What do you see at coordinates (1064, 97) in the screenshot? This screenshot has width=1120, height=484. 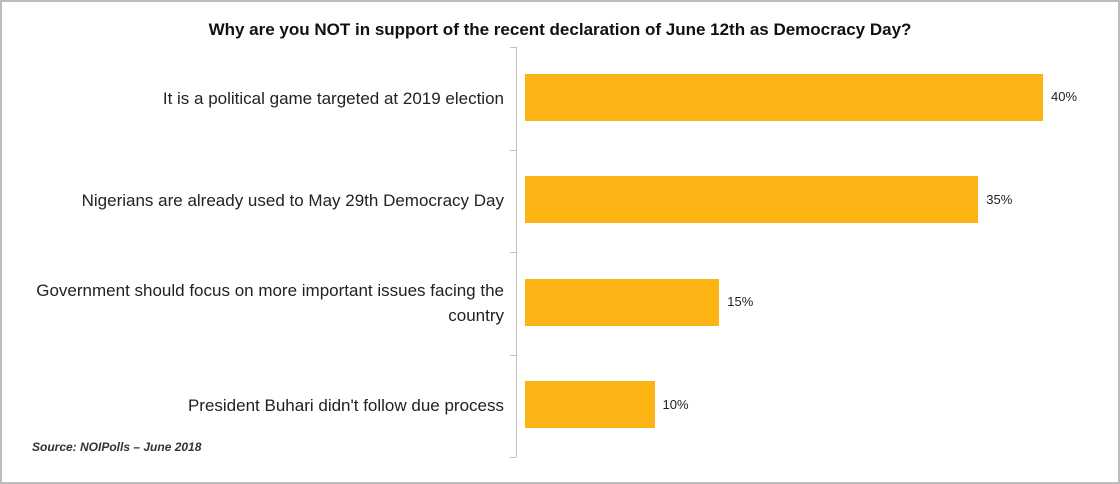 I see `value-label: 40%` at bounding box center [1064, 97].